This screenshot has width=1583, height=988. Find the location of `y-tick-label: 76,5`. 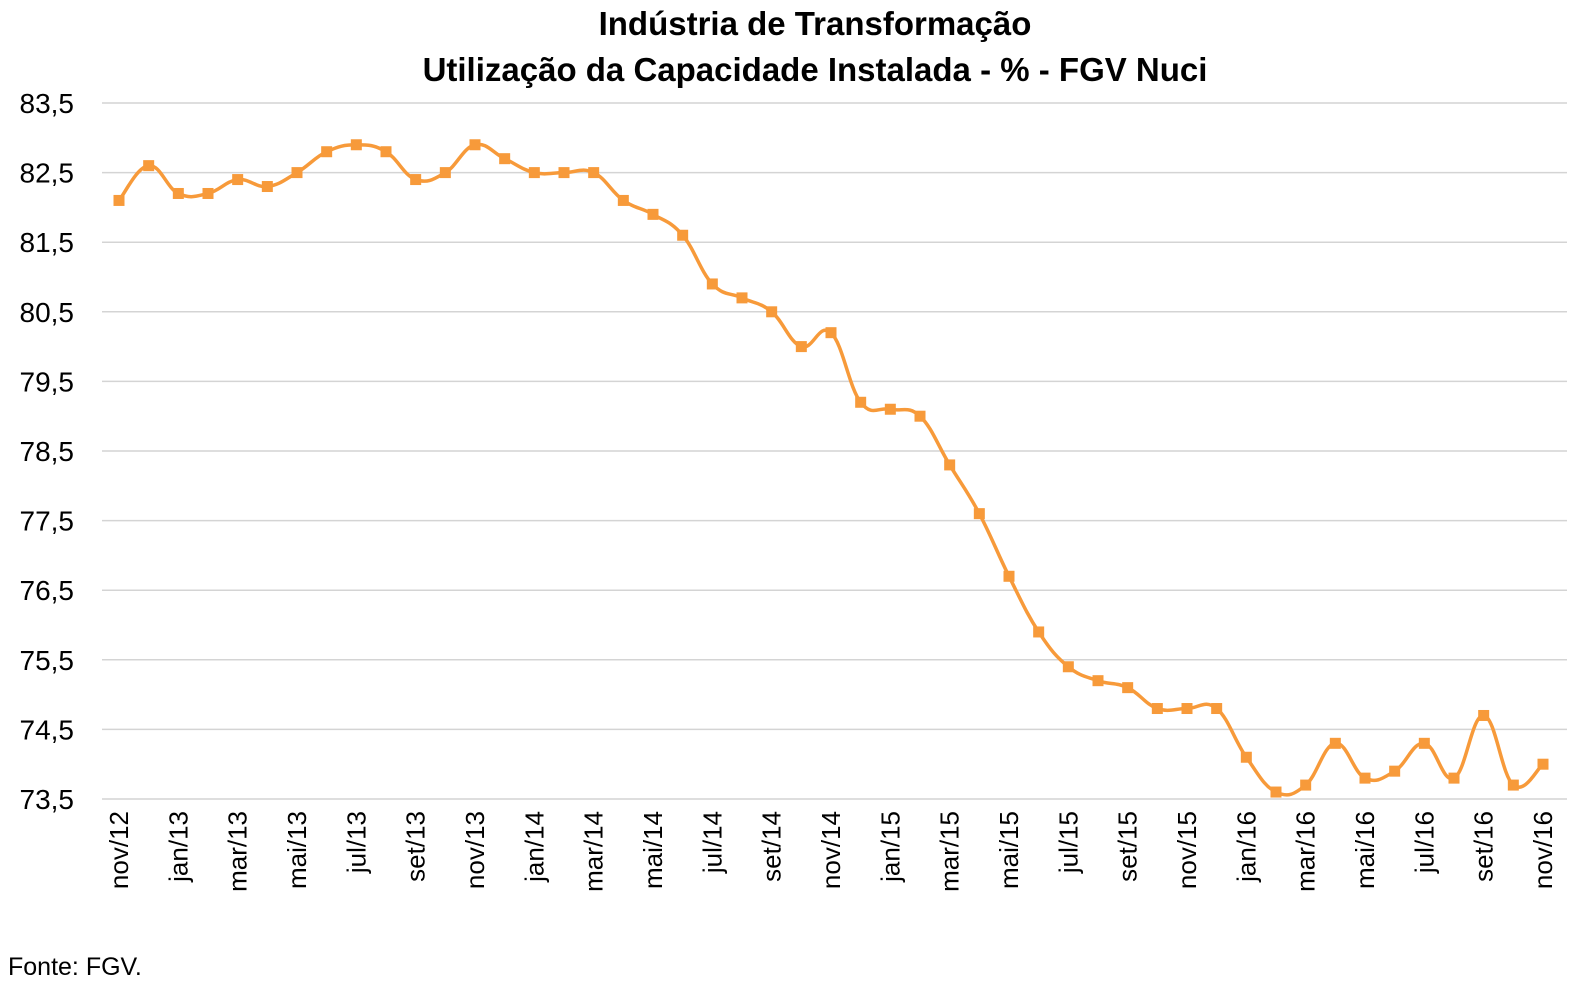

y-tick-label: 76,5 is located at coordinates (47, 590).